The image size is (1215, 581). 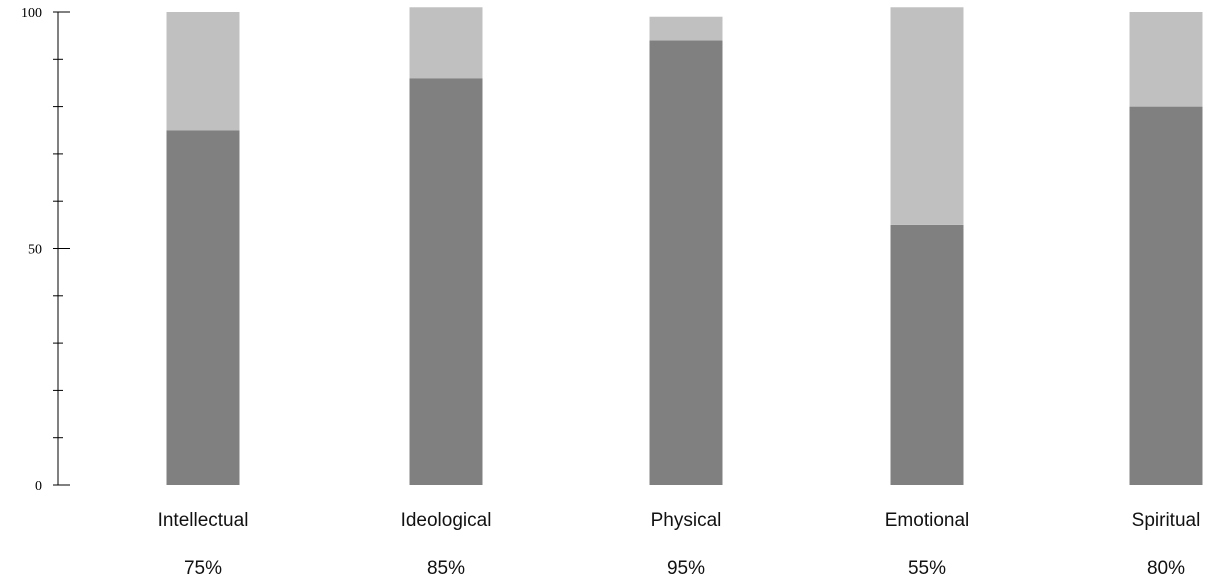 I want to click on category-label: Spiritual, so click(x=1166, y=520).